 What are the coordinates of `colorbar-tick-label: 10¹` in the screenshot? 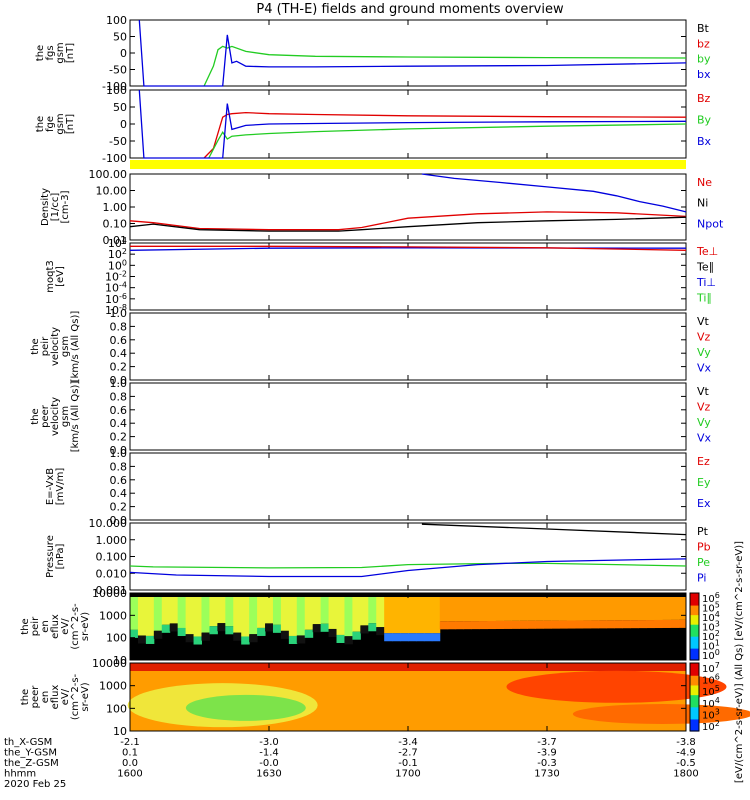 It's located at (711, 646).